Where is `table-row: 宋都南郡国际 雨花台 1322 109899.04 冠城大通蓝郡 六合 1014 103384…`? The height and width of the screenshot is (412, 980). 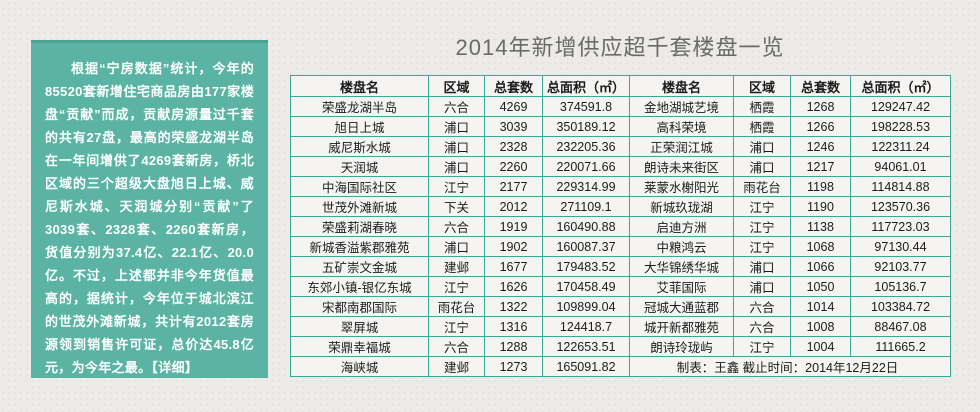
table-row: 宋都南郡国际 雨花台 1322 109899.04 冠城大通蓝郡 六合 1014 103384… is located at coordinates (620, 306).